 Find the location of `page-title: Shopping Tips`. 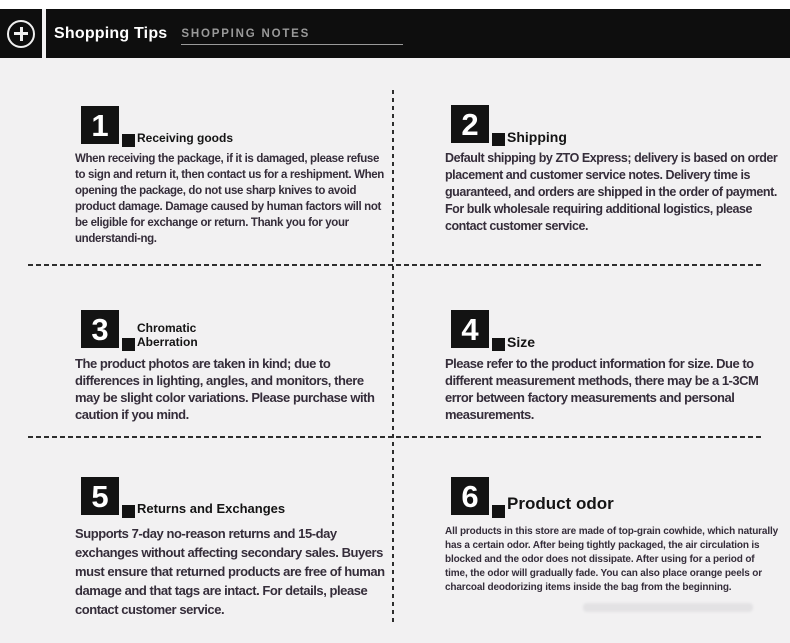

page-title: Shopping Tips is located at coordinates (111, 33).